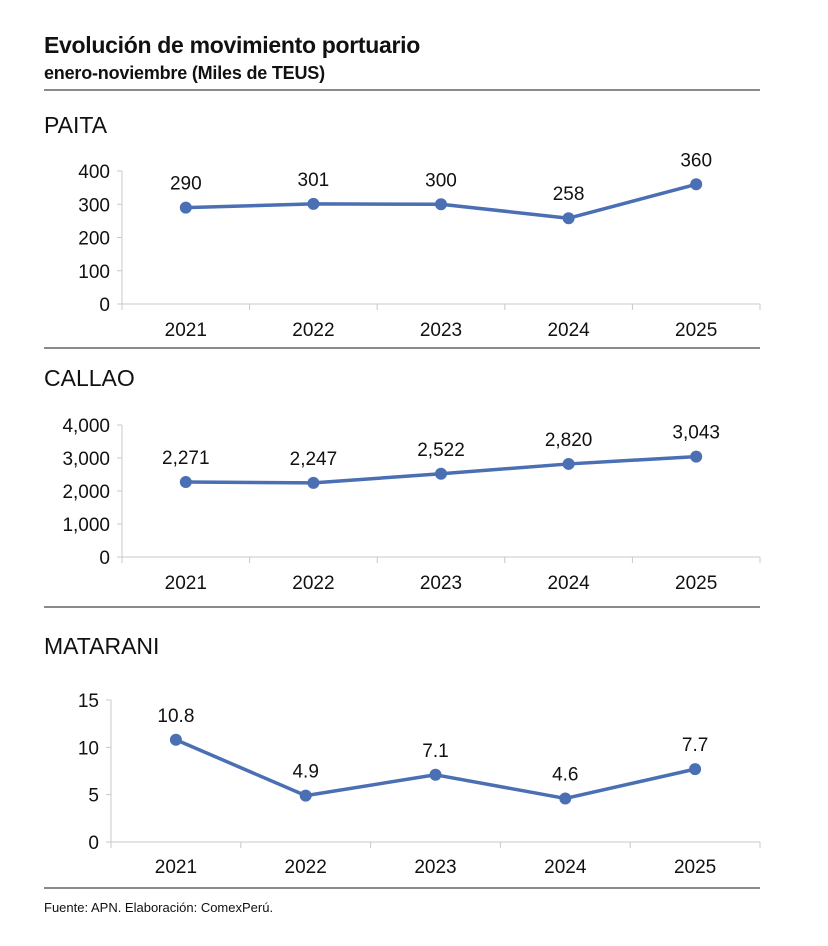 This screenshot has width=828, height=946. I want to click on y-tick-label: 300, so click(94, 205).